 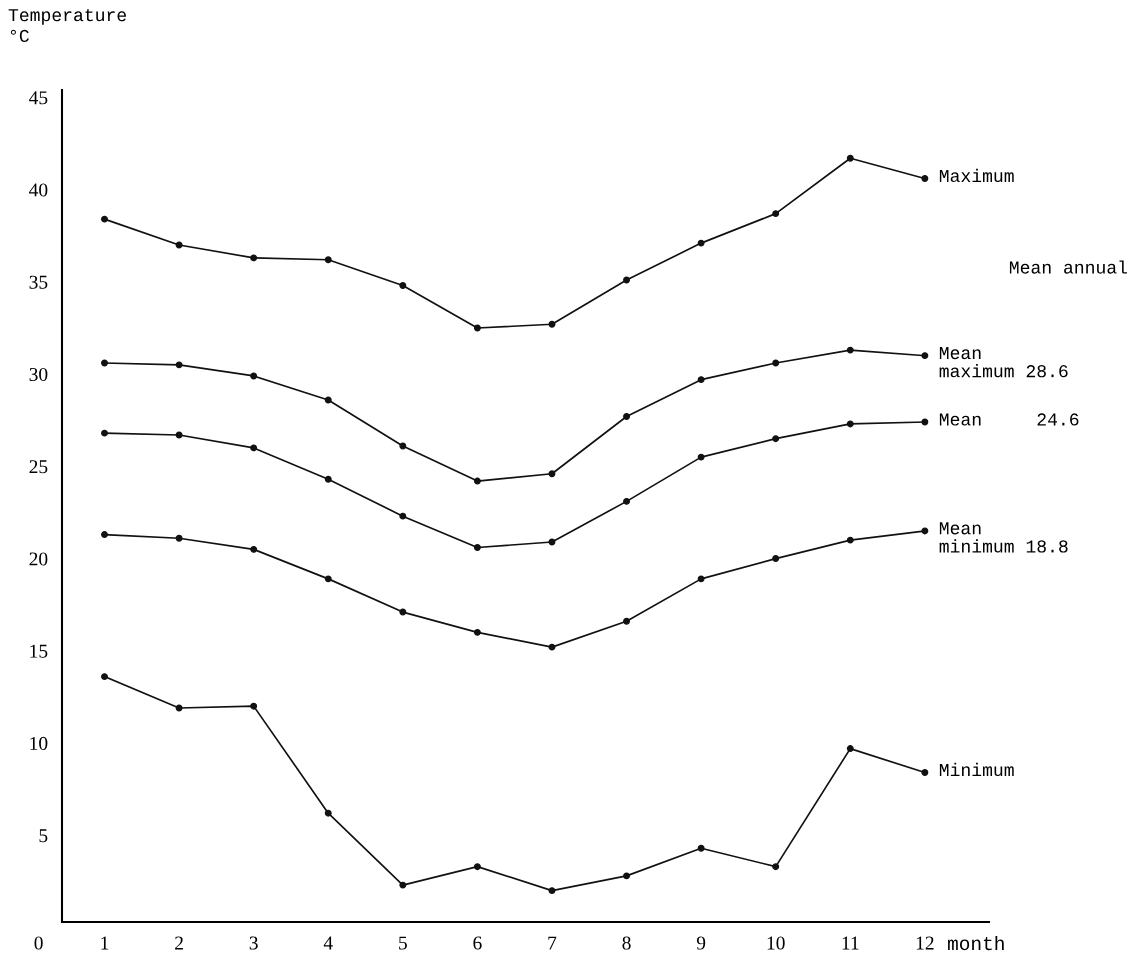 What do you see at coordinates (552, 943) in the screenshot?
I see `x-tick-label: 7` at bounding box center [552, 943].